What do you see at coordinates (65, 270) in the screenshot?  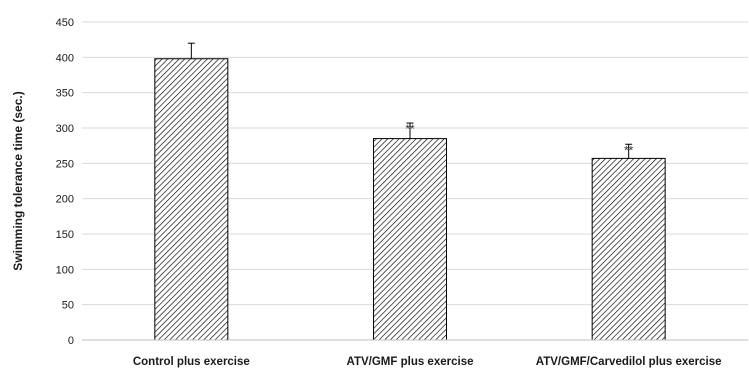 I see `y-tick-label: 100` at bounding box center [65, 270].